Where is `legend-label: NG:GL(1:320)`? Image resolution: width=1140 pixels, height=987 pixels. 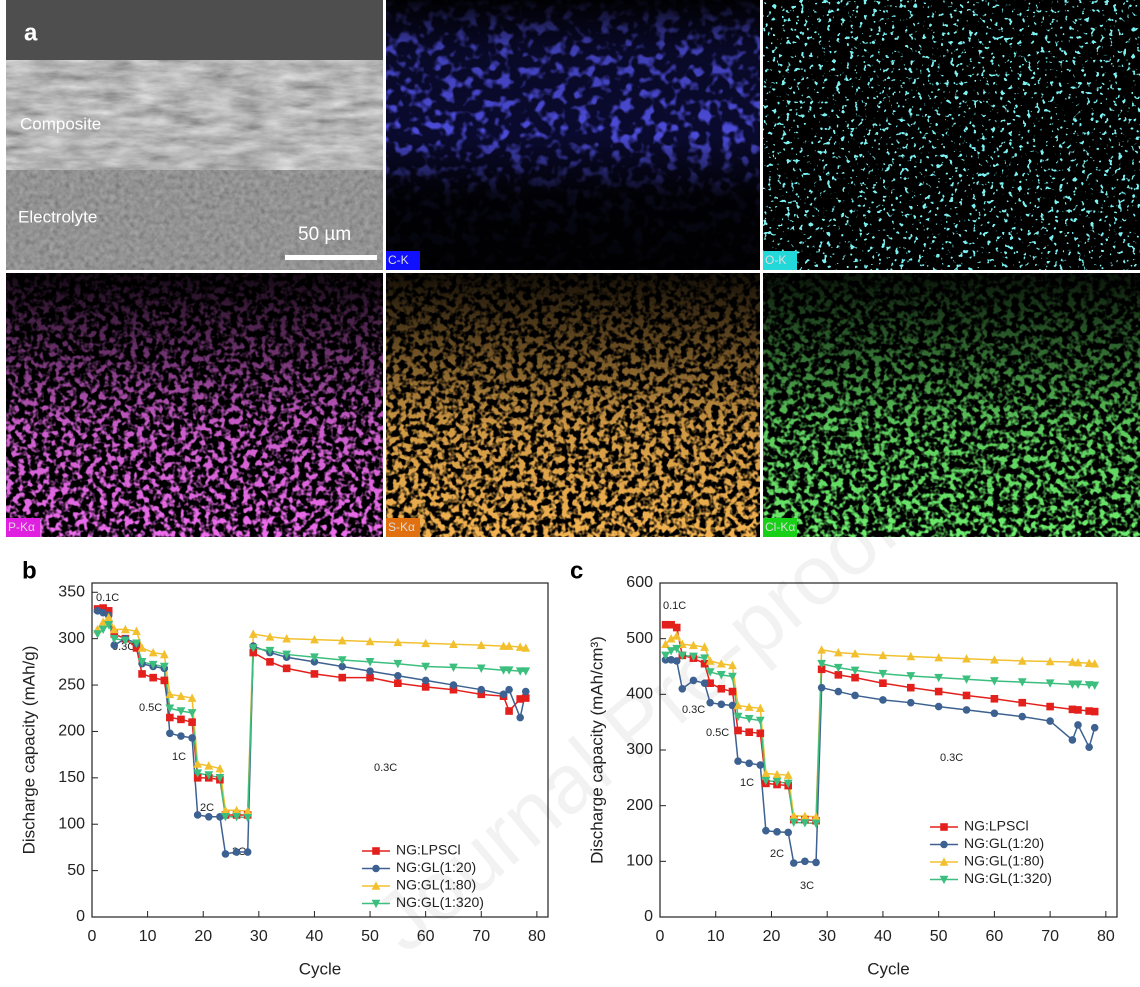 legend-label: NG:GL(1:320) is located at coordinates (1008, 878).